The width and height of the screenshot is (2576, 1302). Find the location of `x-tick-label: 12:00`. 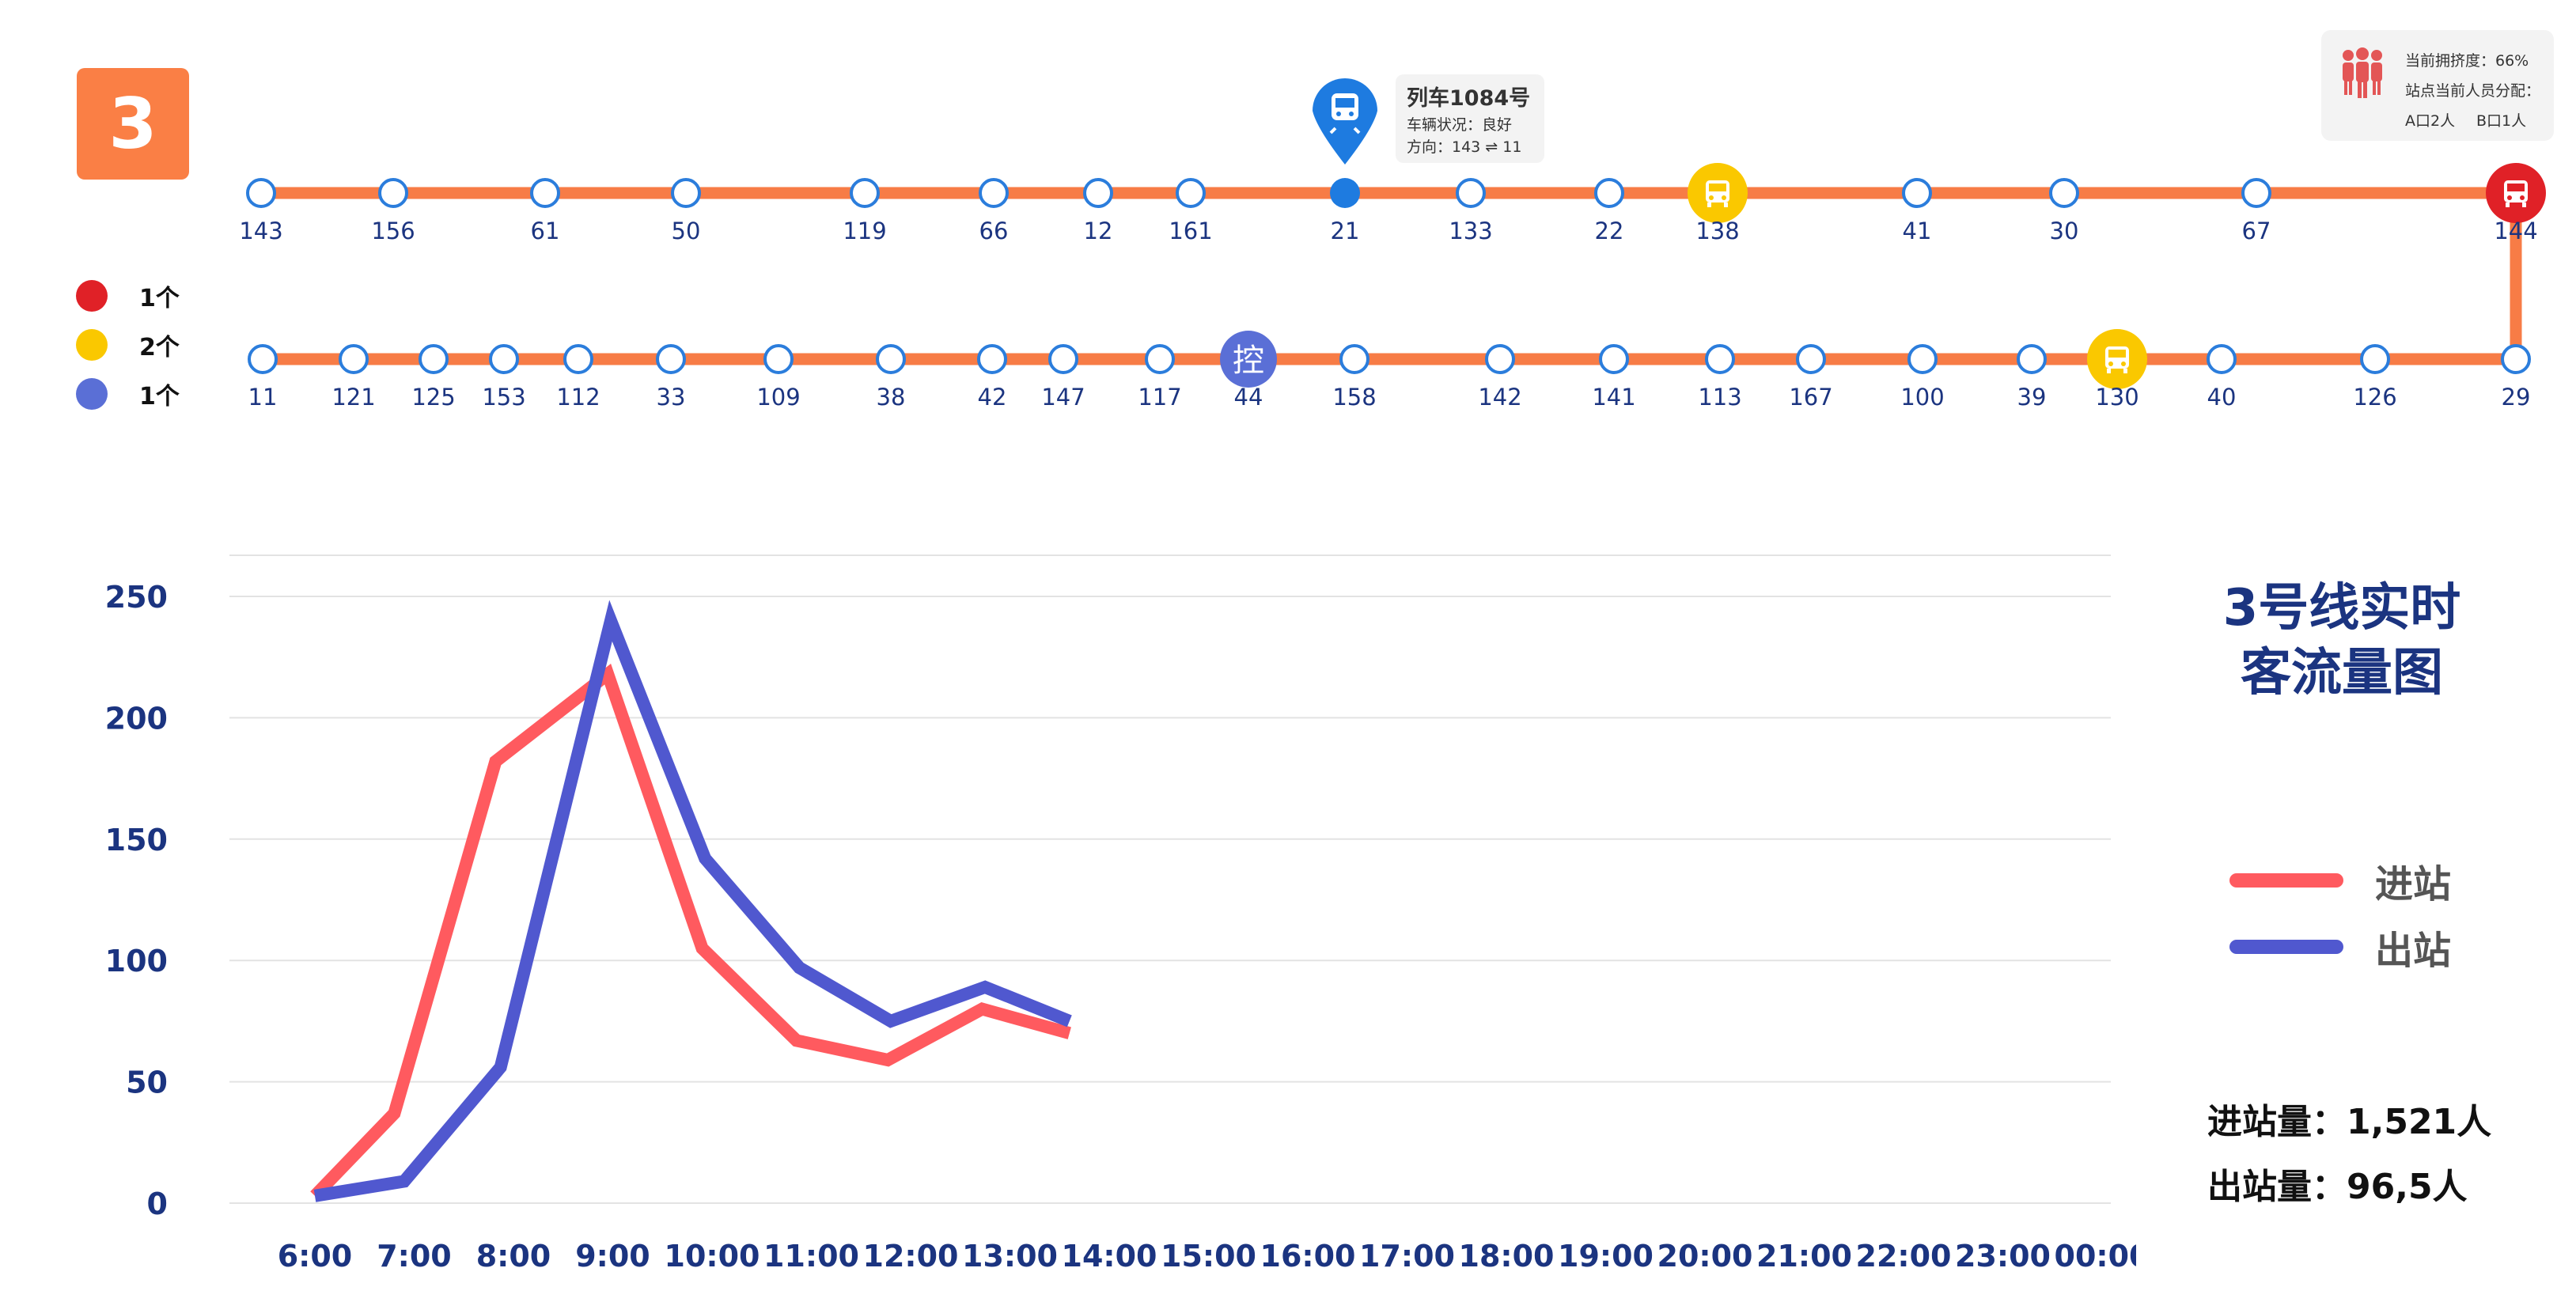

x-tick-label: 12:00 is located at coordinates (911, 1256).